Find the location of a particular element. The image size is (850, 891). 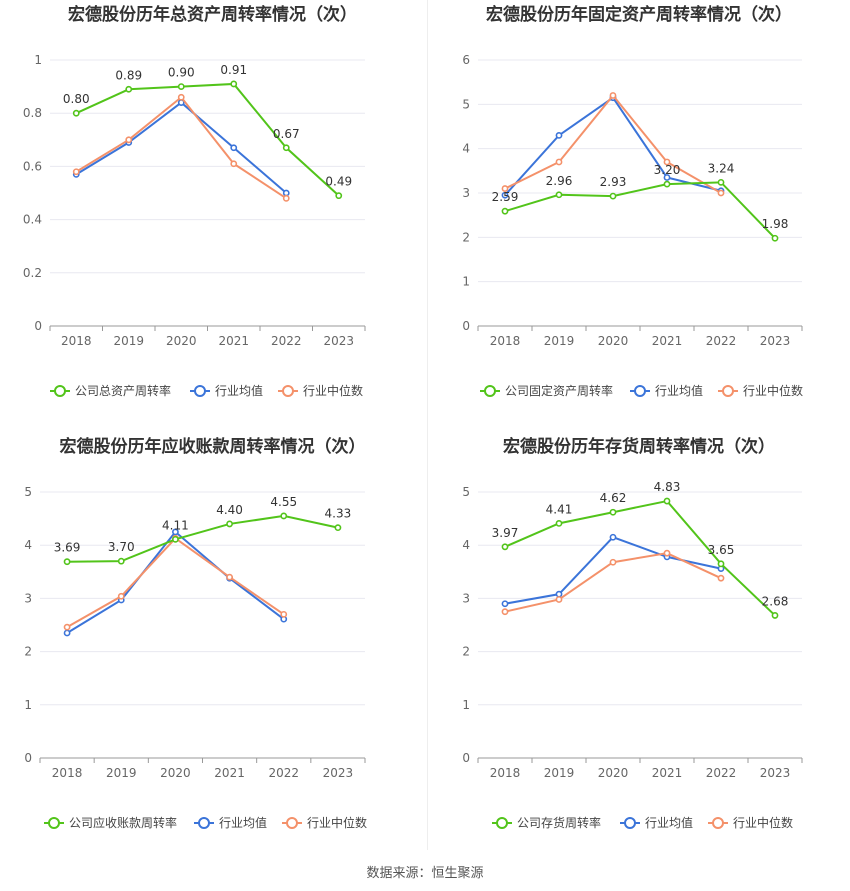

data-label: 2.68 is located at coordinates (775, 601).